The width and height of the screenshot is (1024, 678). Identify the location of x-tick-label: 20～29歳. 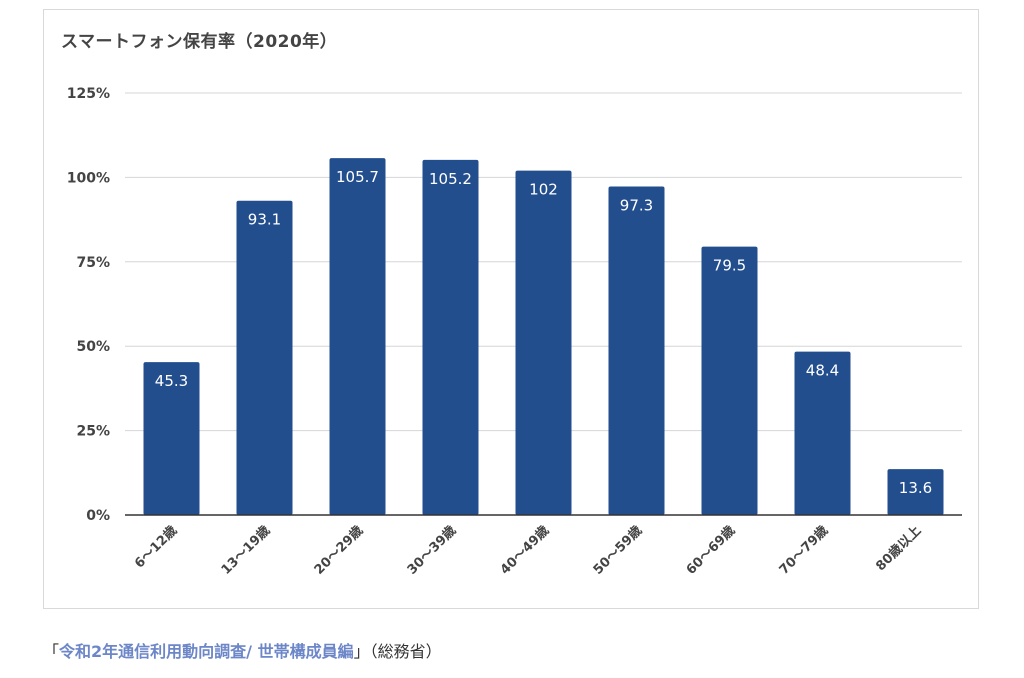
(338, 550).